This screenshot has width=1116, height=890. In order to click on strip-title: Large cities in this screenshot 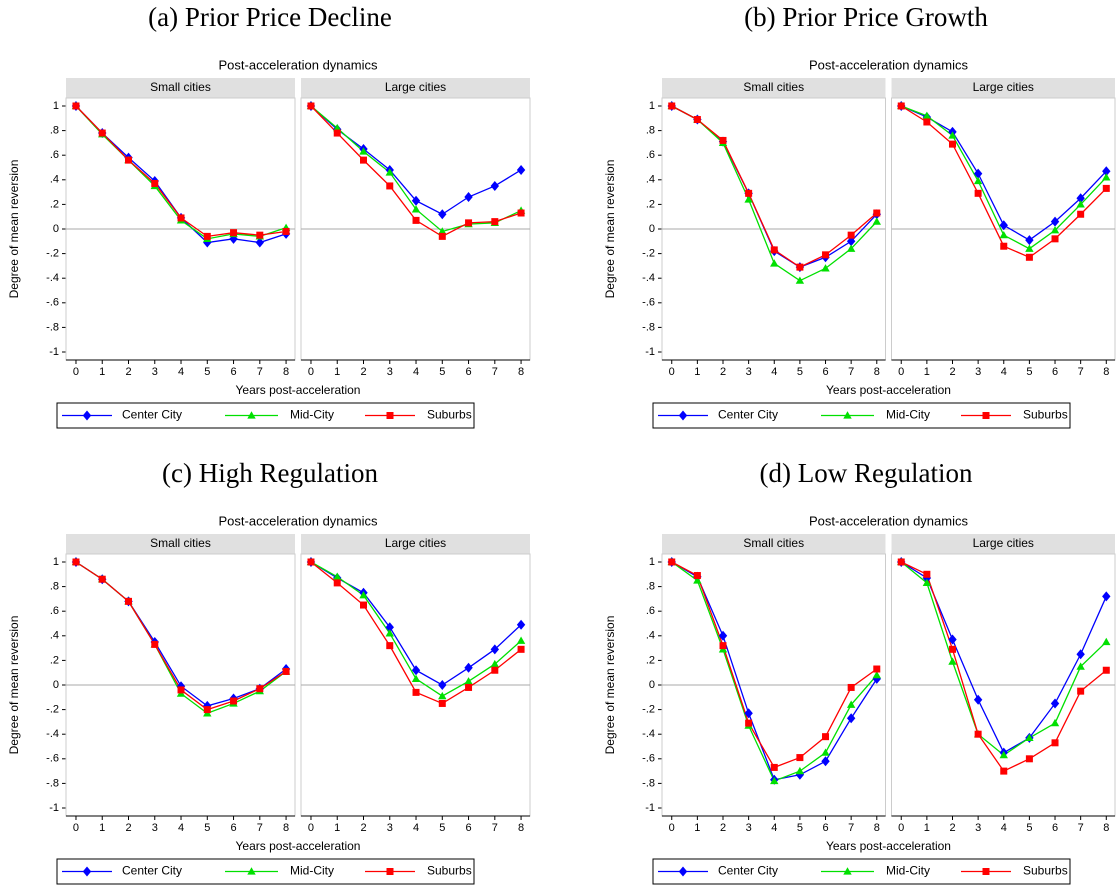, I will do `click(415, 543)`.